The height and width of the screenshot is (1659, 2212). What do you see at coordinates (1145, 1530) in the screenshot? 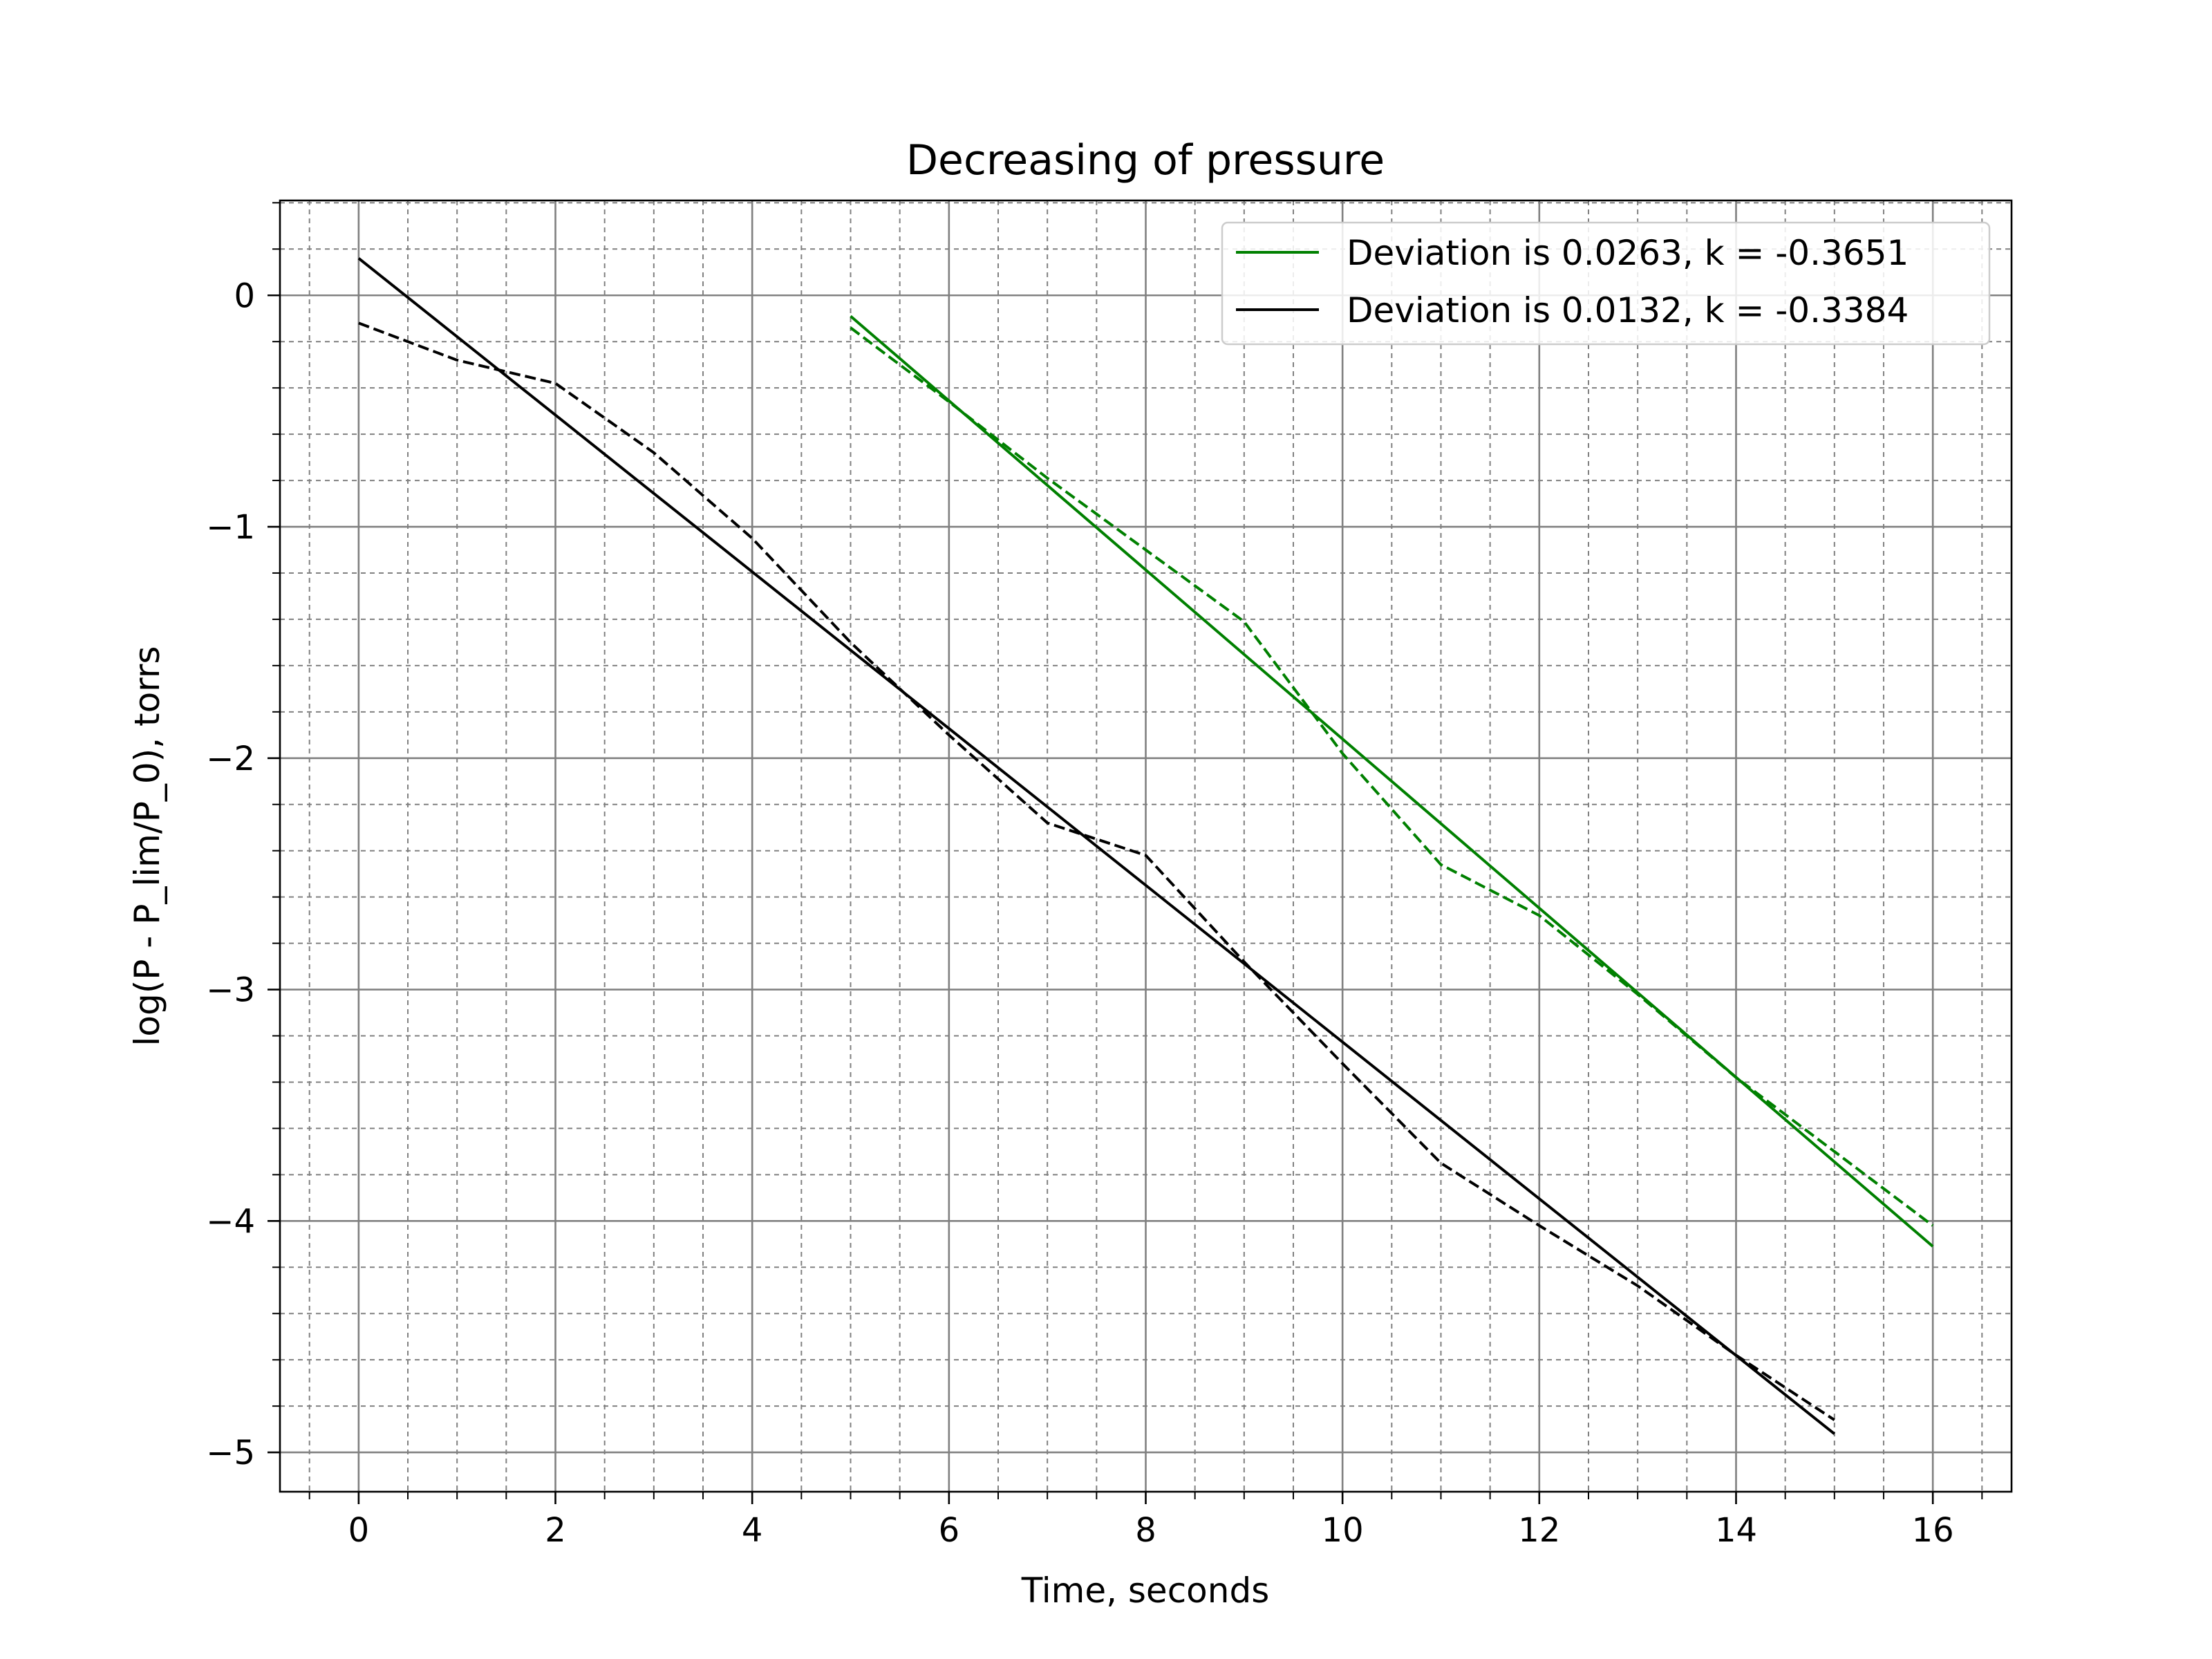
I see `x-tick-label: 8` at bounding box center [1145, 1530].